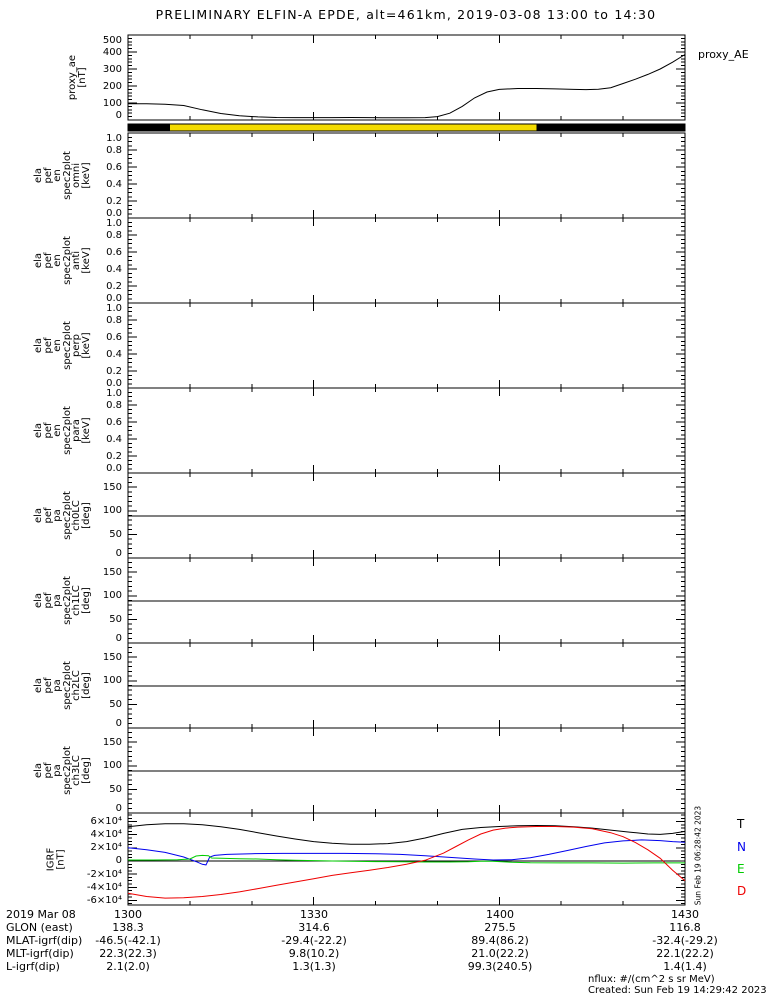 The width and height of the screenshot is (775, 1000). I want to click on footer-value: -32.4(-29.2), so click(685, 940).